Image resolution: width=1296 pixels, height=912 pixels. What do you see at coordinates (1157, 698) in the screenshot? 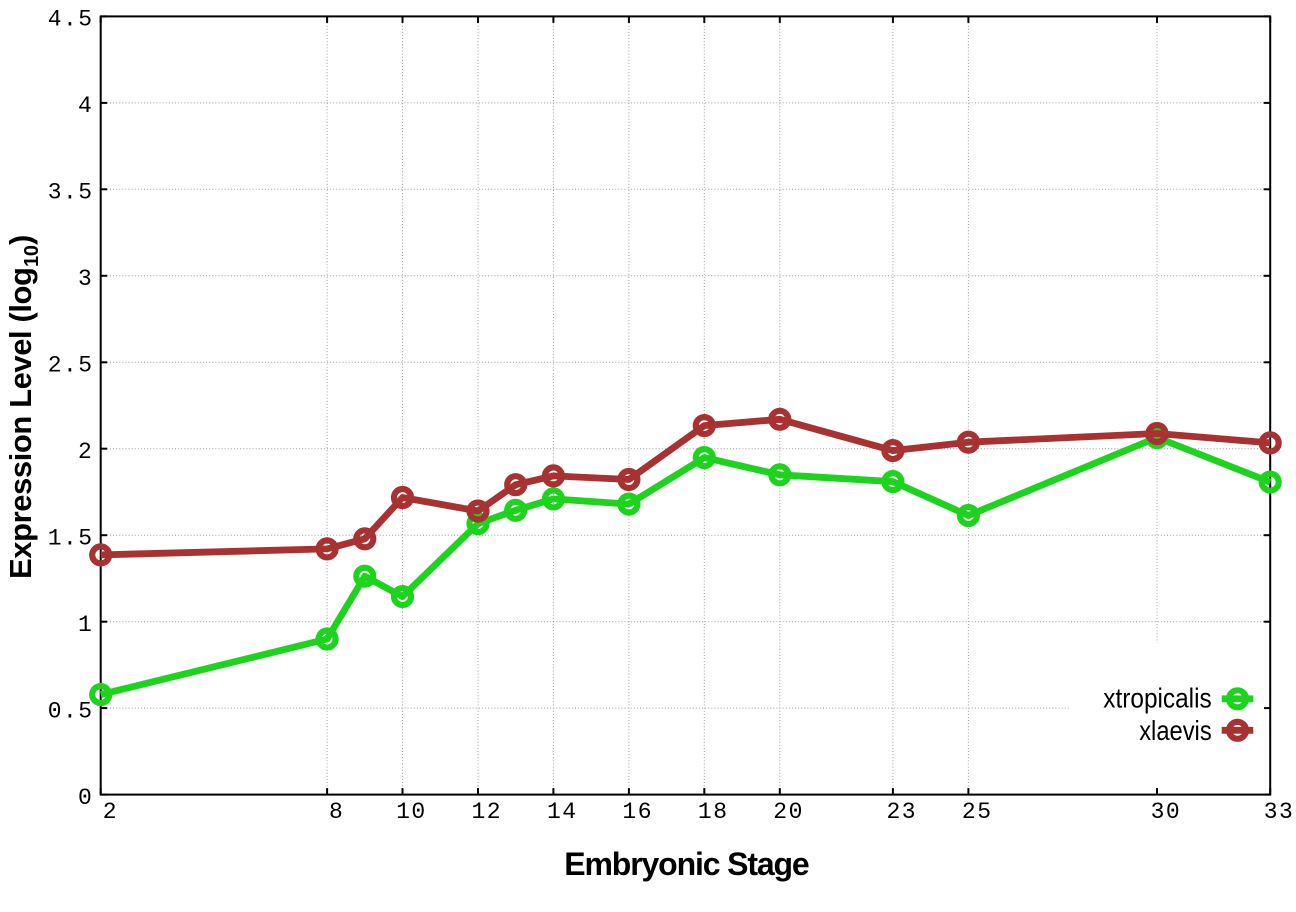
I see `svg-text: xtropicalis` at bounding box center [1157, 698].